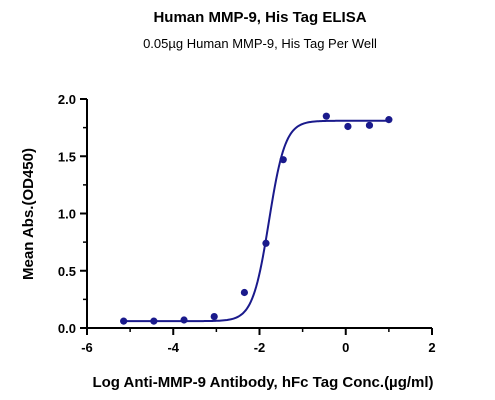 The width and height of the screenshot is (495, 400). I want to click on x-tick-label: 2, so click(431, 347).